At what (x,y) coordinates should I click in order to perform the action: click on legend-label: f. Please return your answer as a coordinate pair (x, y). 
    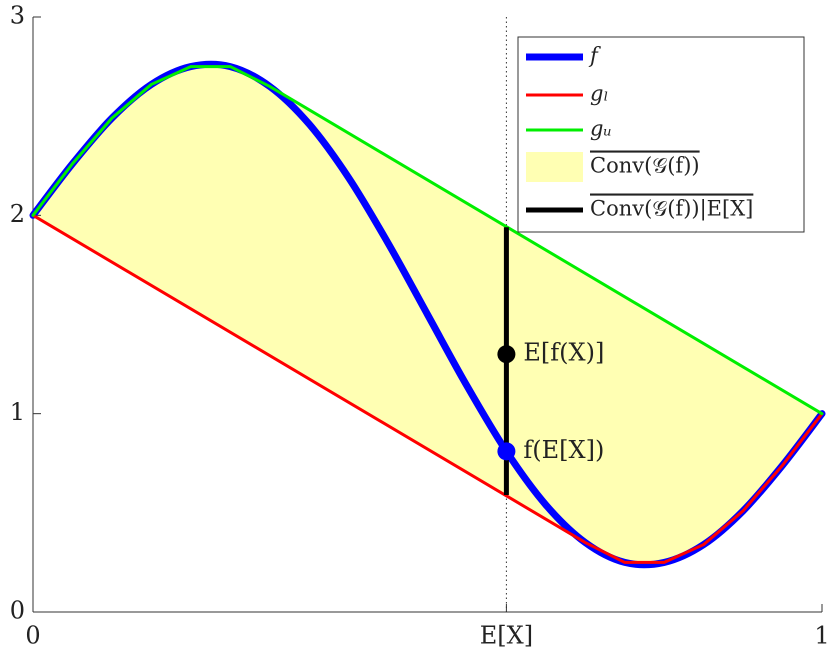
    Looking at the image, I should click on (594, 56).